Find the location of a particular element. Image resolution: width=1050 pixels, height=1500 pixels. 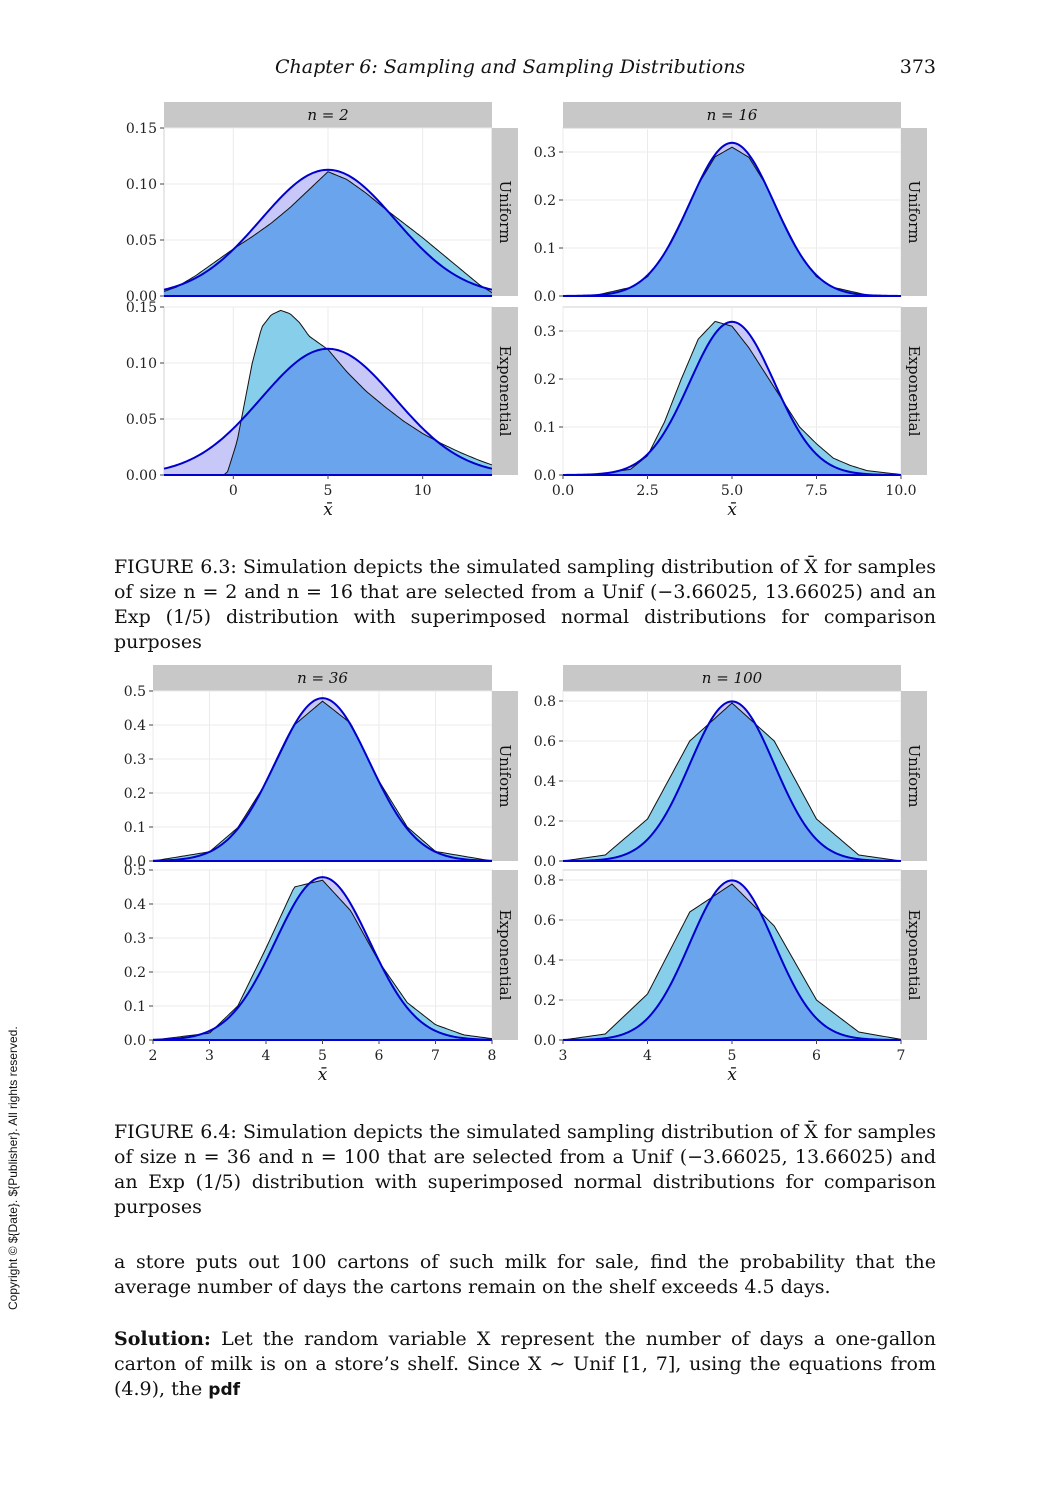

x-tick-label: 10 is located at coordinates (423, 491).